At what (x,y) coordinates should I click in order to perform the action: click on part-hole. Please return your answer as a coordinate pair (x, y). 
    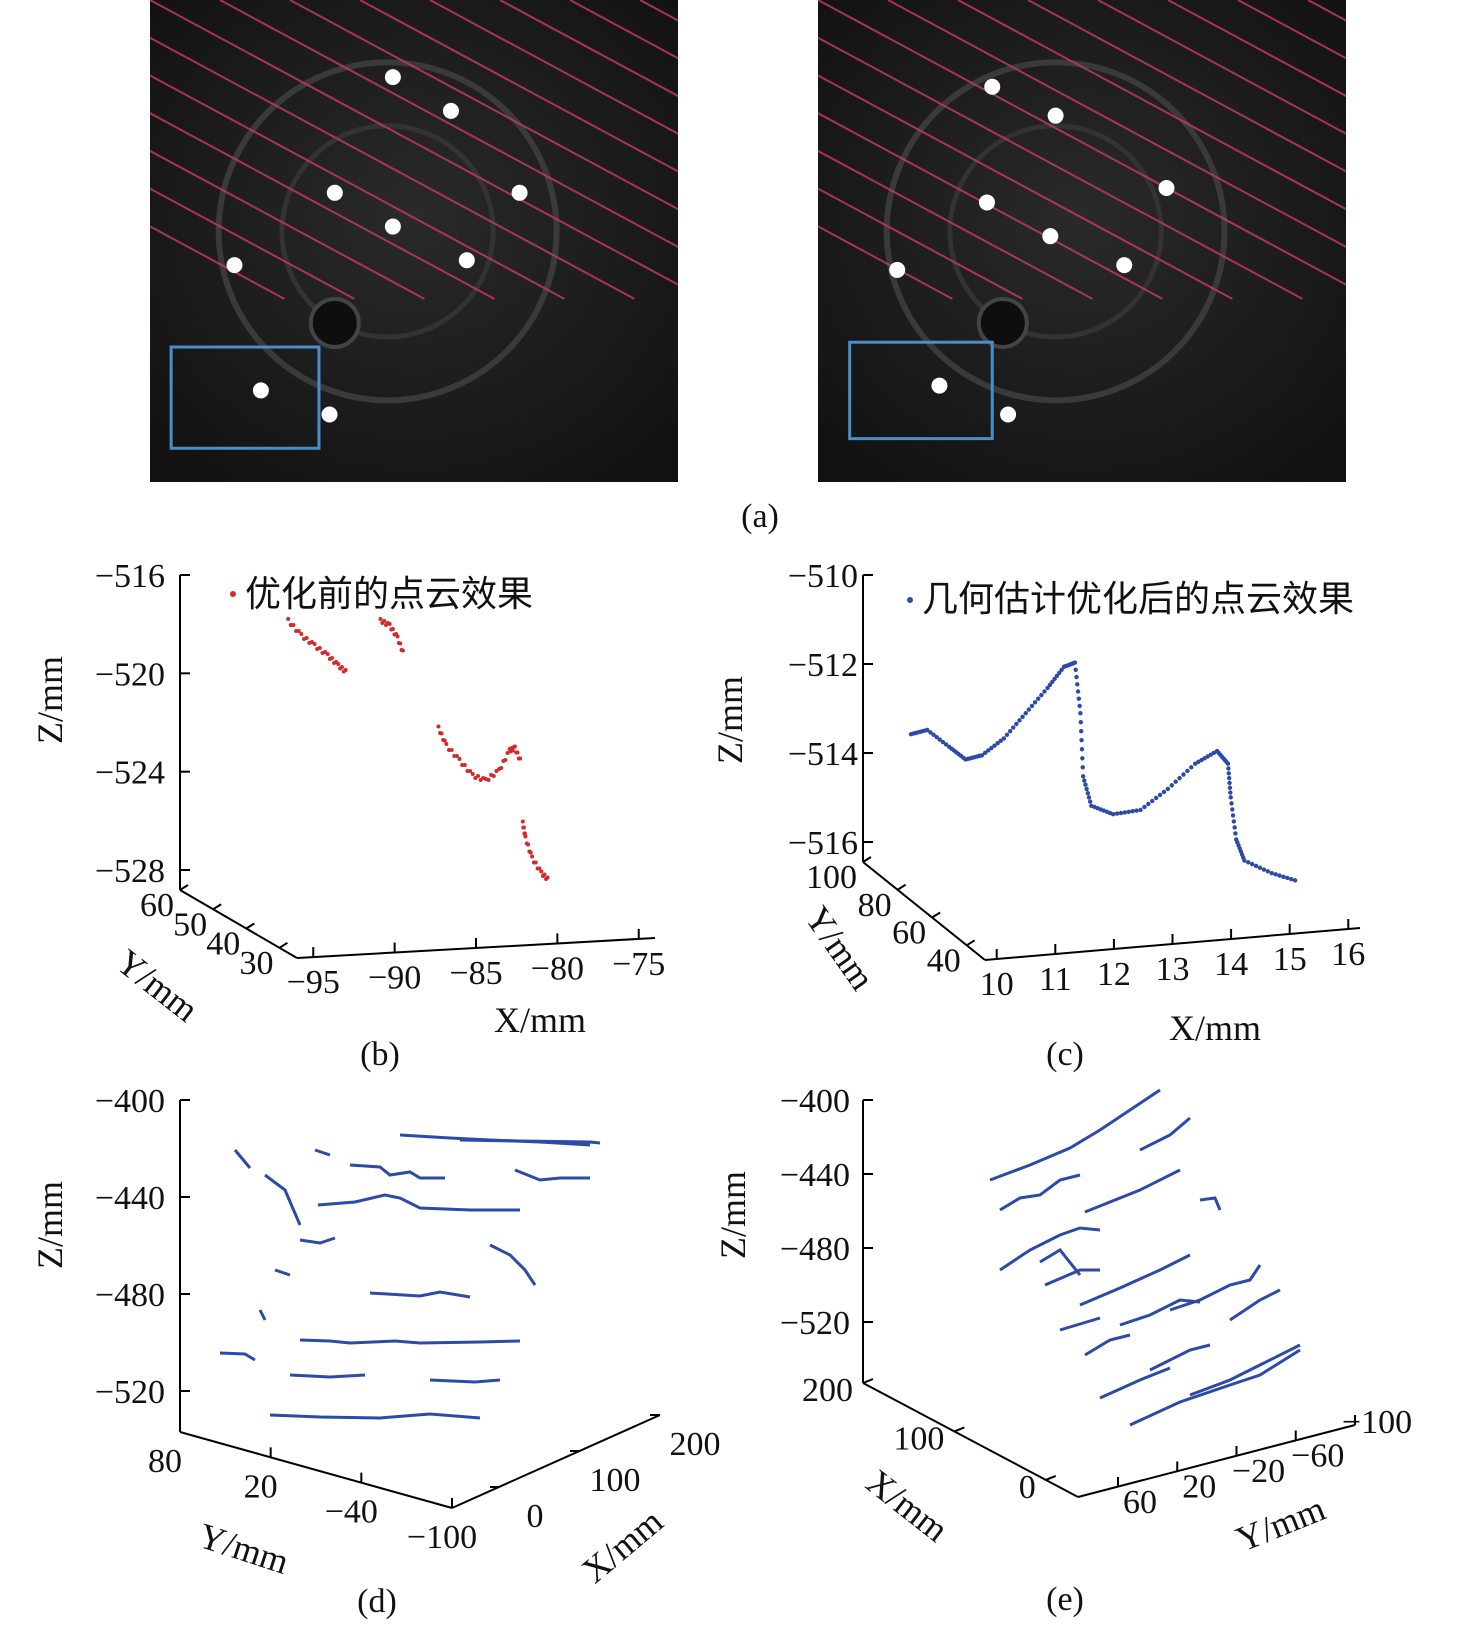
    Looking at the image, I should click on (334, 322).